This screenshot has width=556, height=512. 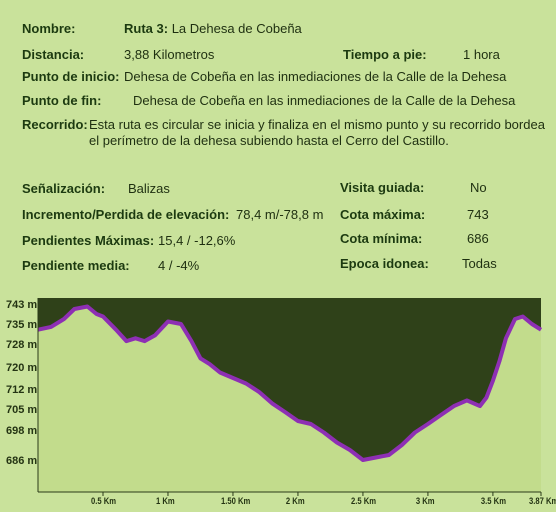 I want to click on epoca-value: Todas, so click(x=479, y=263).